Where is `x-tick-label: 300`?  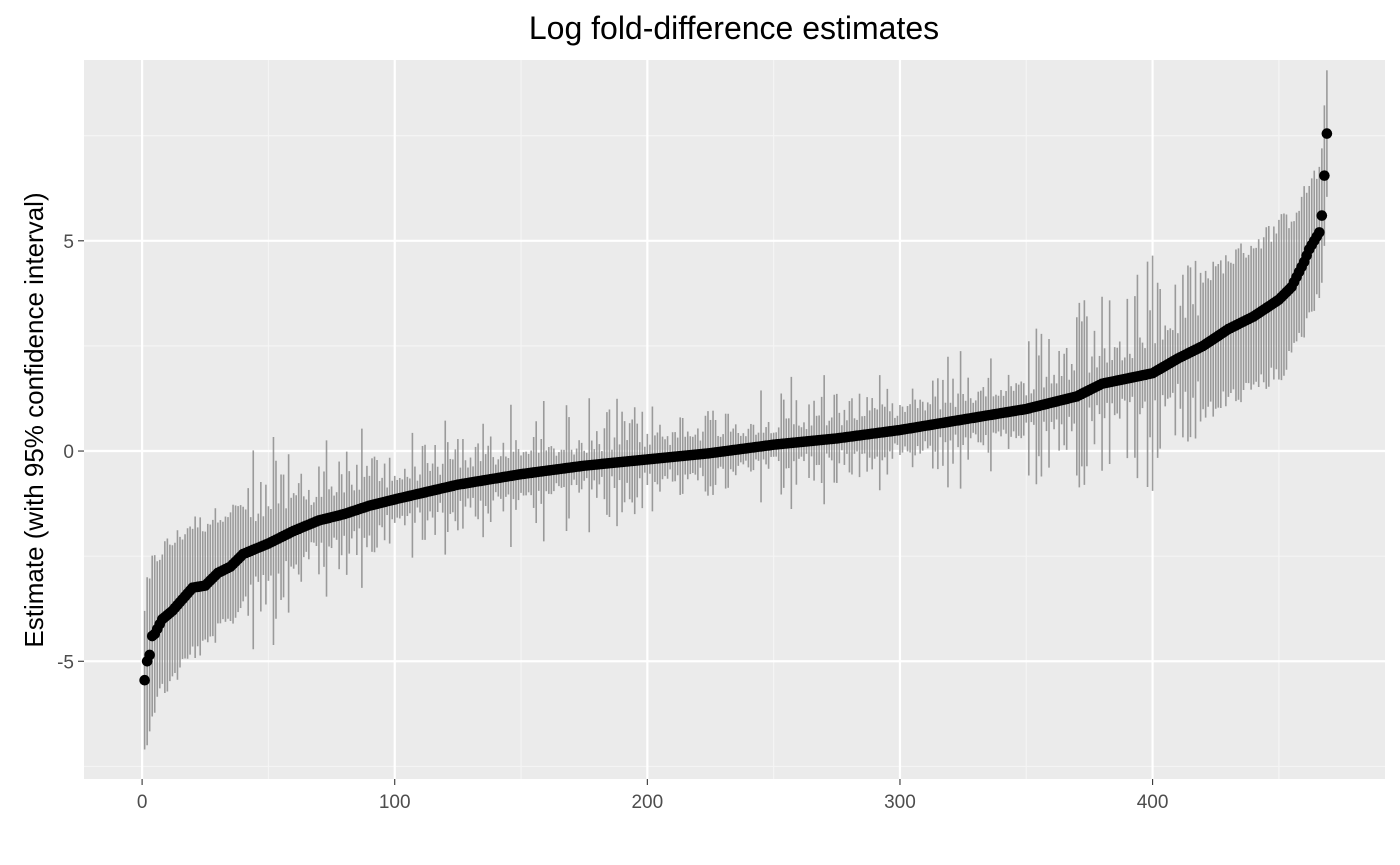
x-tick-label: 300 is located at coordinates (900, 802).